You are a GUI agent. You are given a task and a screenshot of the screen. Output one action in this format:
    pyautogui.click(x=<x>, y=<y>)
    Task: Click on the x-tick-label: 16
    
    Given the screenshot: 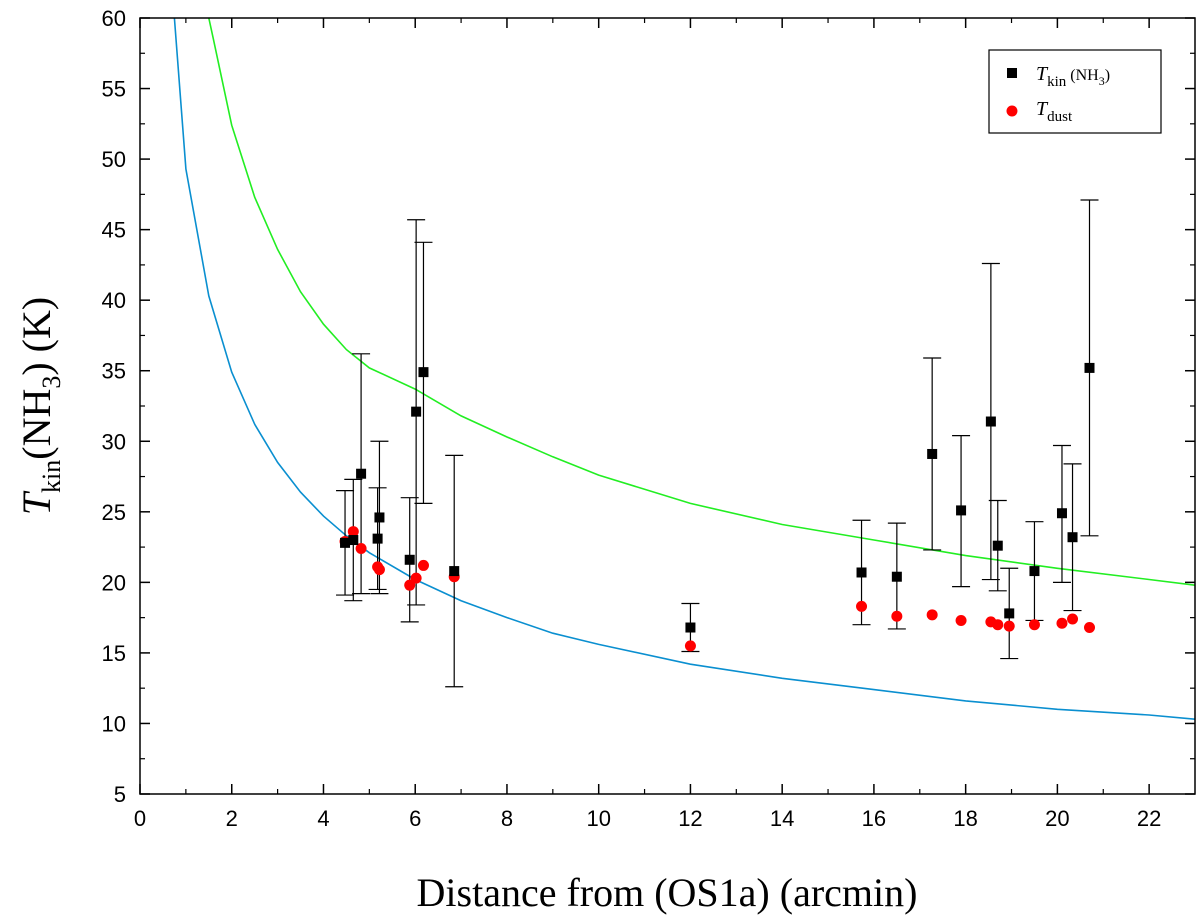 What is the action you would take?
    pyautogui.click(x=874, y=818)
    